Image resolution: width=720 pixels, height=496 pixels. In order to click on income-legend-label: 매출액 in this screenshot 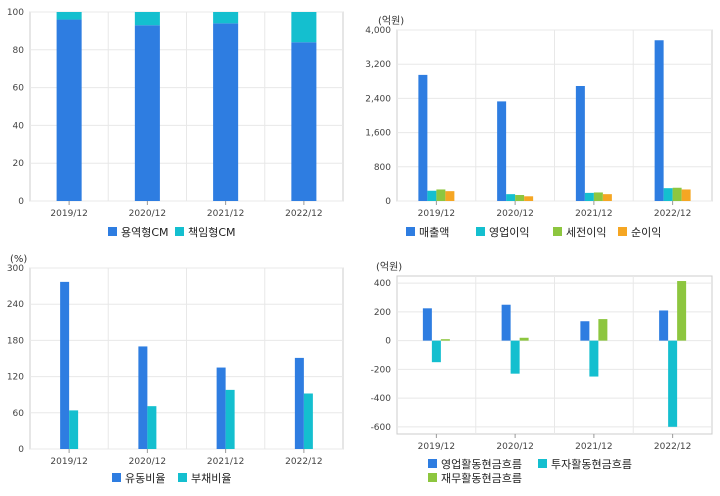, I will do `click(434, 232)`.